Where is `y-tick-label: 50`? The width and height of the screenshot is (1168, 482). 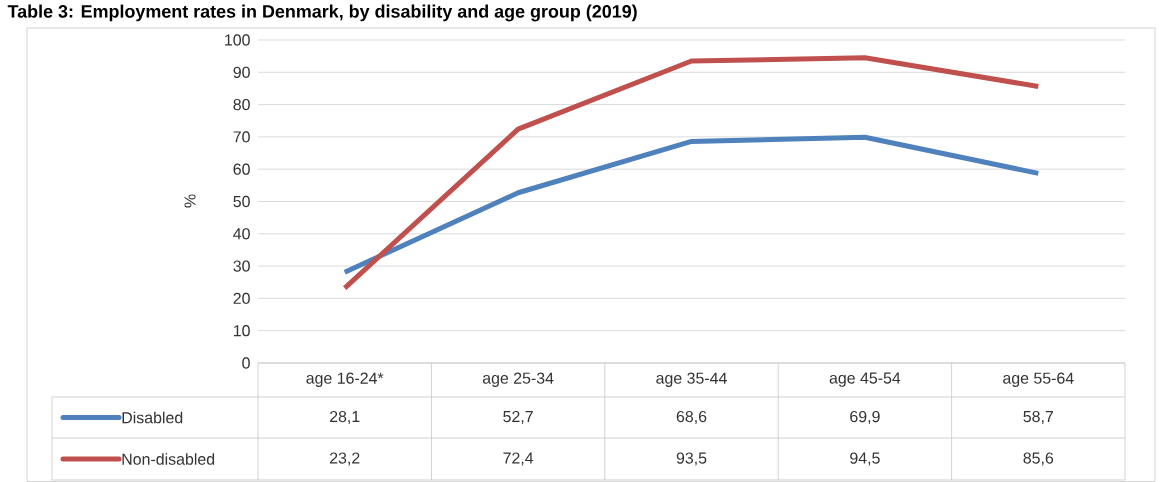
y-tick-label: 50 is located at coordinates (241, 201).